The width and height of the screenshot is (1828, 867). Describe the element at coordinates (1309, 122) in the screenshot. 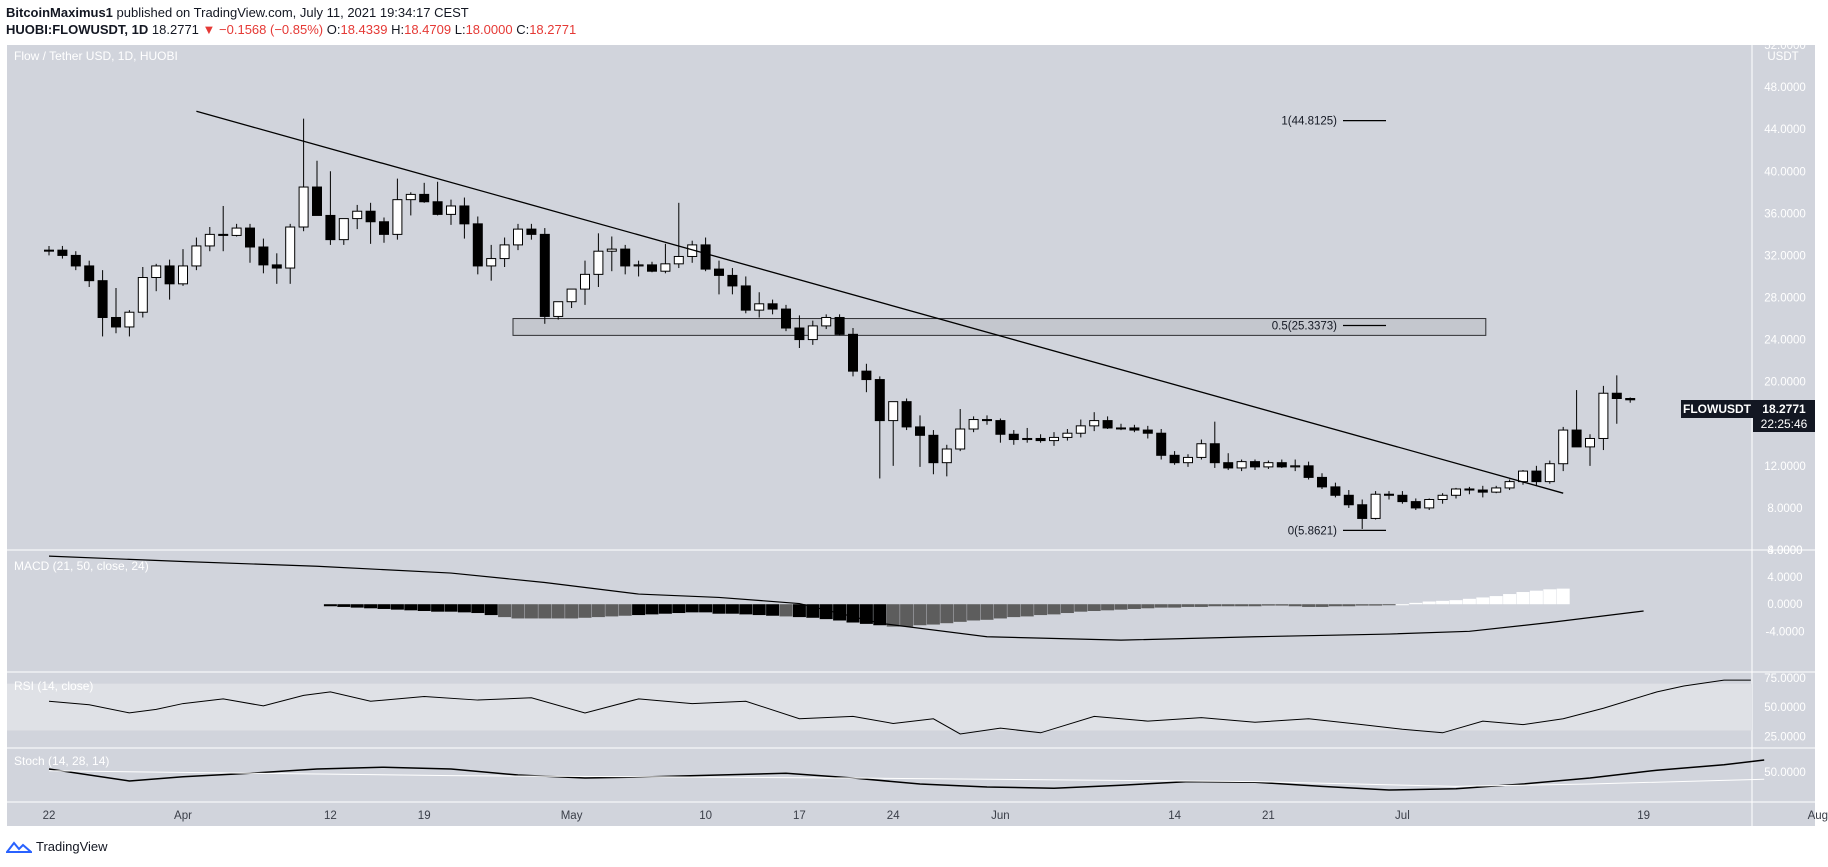

I see `fib-level-label: 1(44.8125)` at that location.